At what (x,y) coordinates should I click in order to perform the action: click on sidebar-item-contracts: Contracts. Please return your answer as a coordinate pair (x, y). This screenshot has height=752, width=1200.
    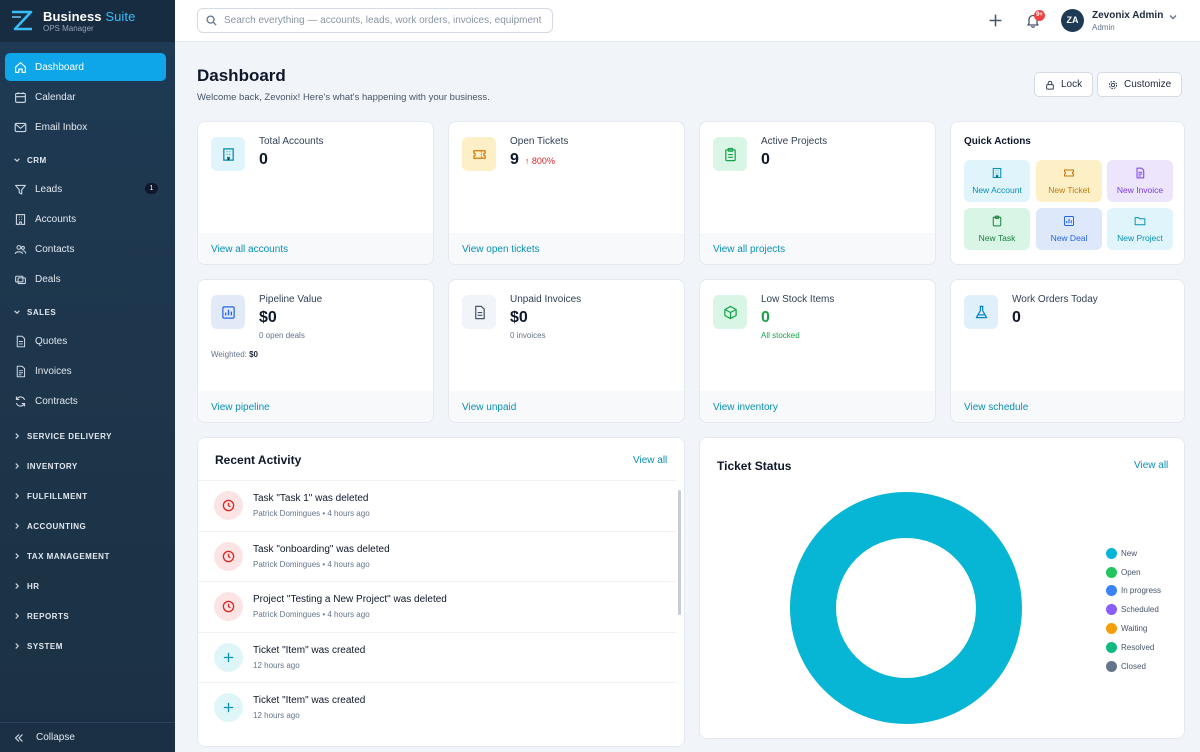
    Looking at the image, I should click on (85, 401).